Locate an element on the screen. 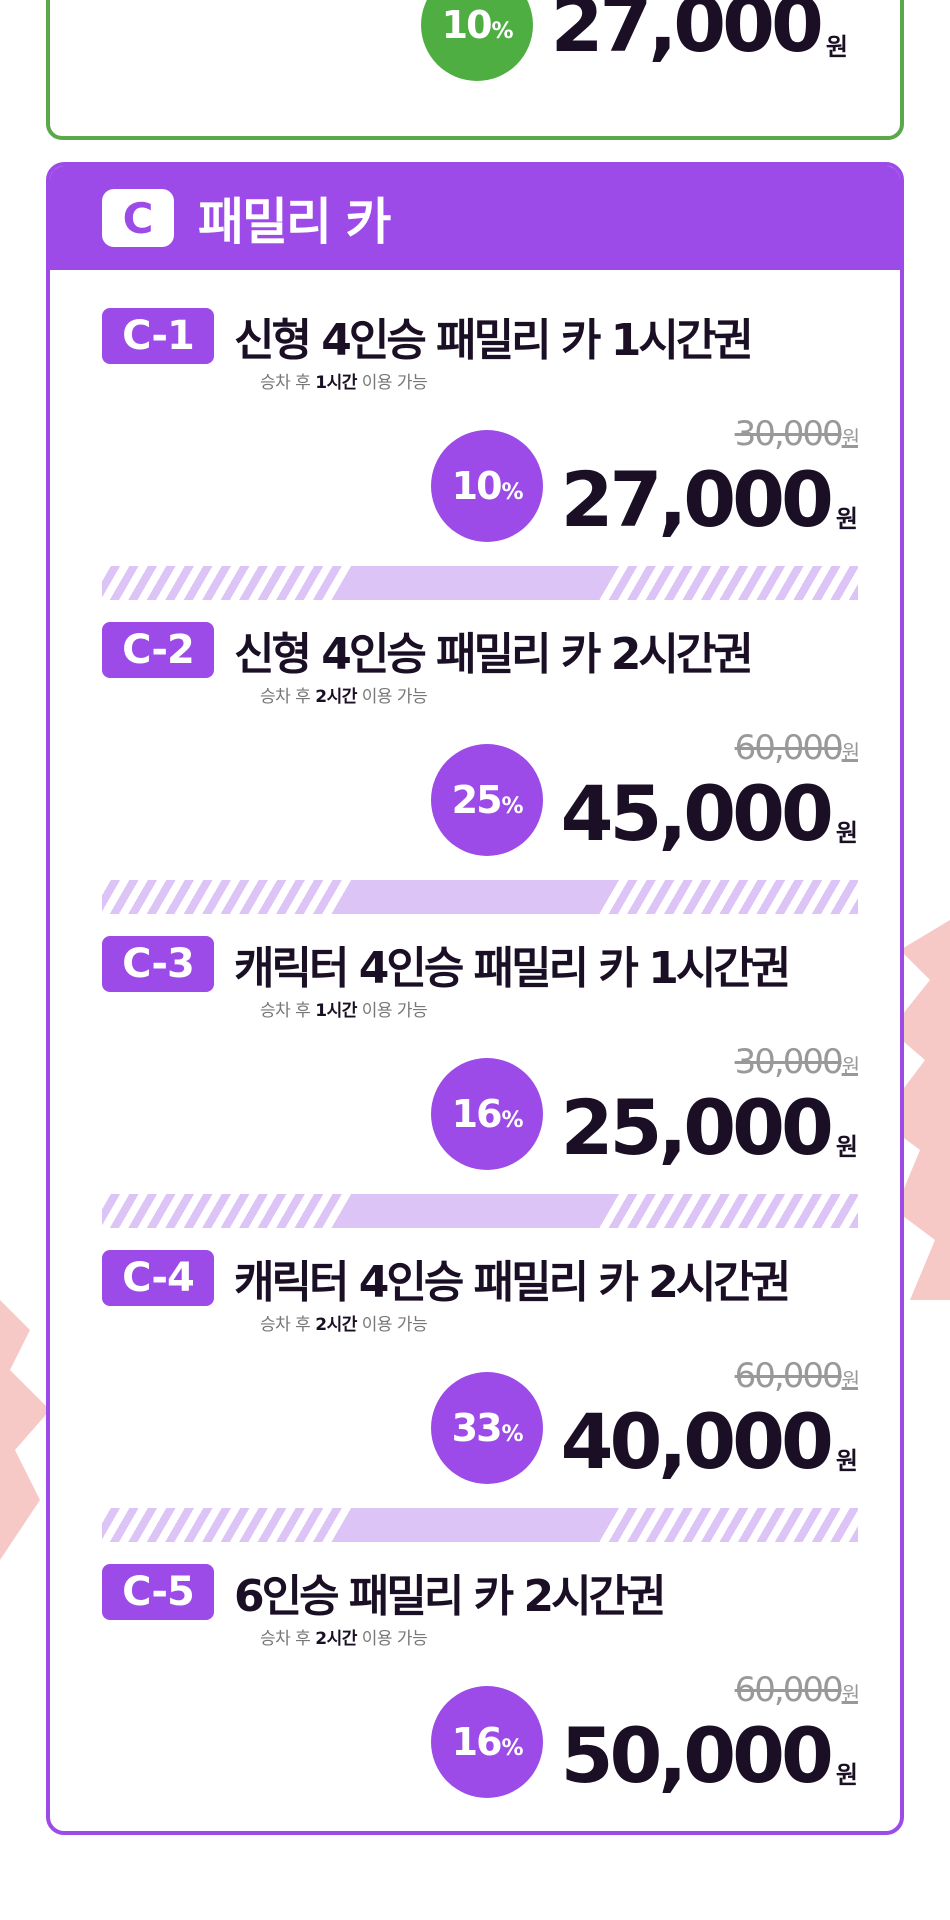 The image size is (950, 1920). price-block: 30,000원 10% 27,000 원 is located at coordinates (639, 478).